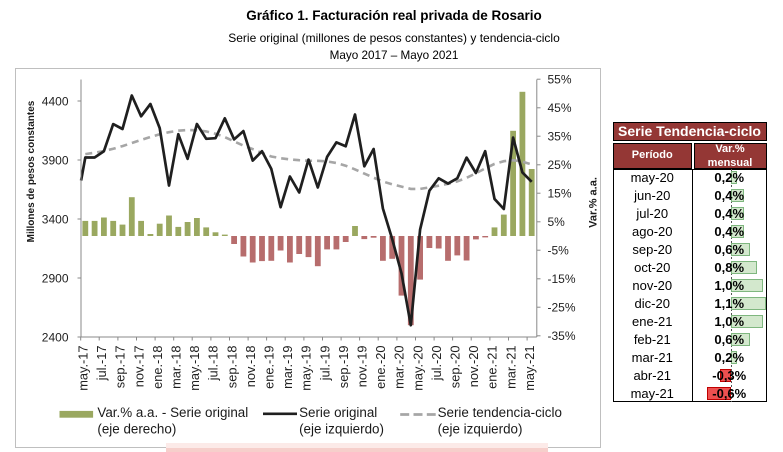  I want to click on svg-text: Serie original, so click(338, 412).